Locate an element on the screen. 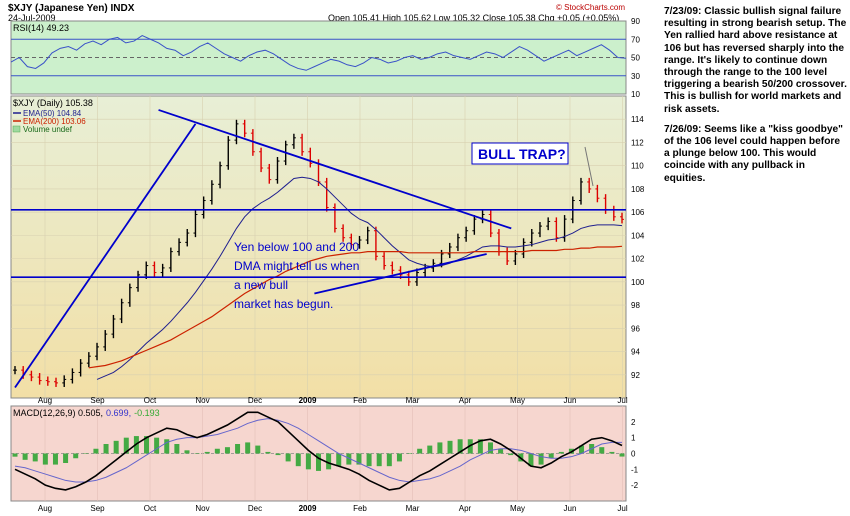 The height and width of the screenshot is (516, 850). macd-x-tick-label: Jun is located at coordinates (570, 508).